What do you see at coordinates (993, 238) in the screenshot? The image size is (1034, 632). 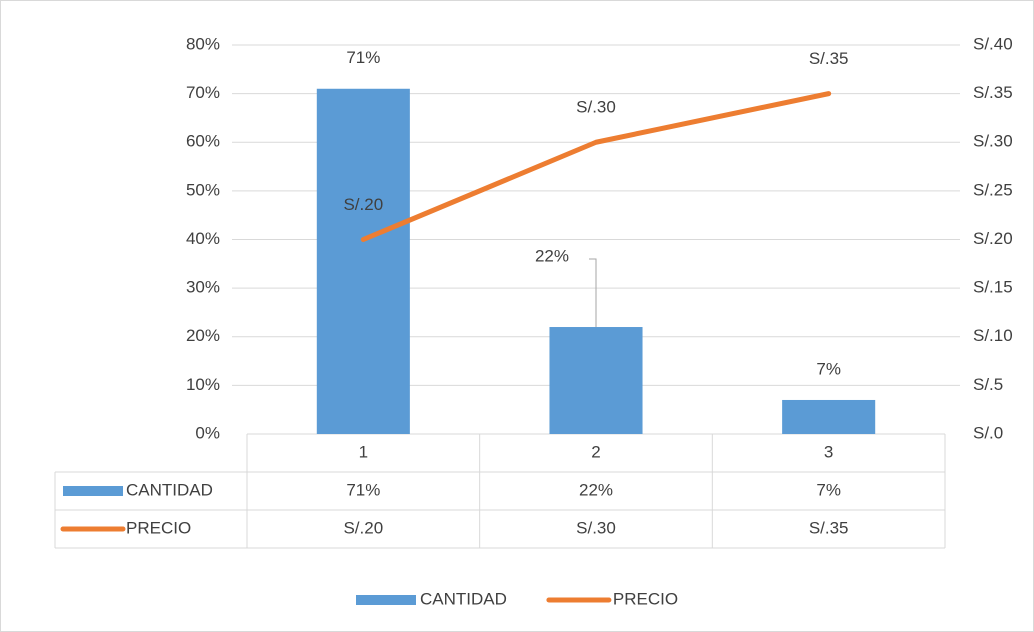 I see `y2-tick-label: S/.20` at bounding box center [993, 238].